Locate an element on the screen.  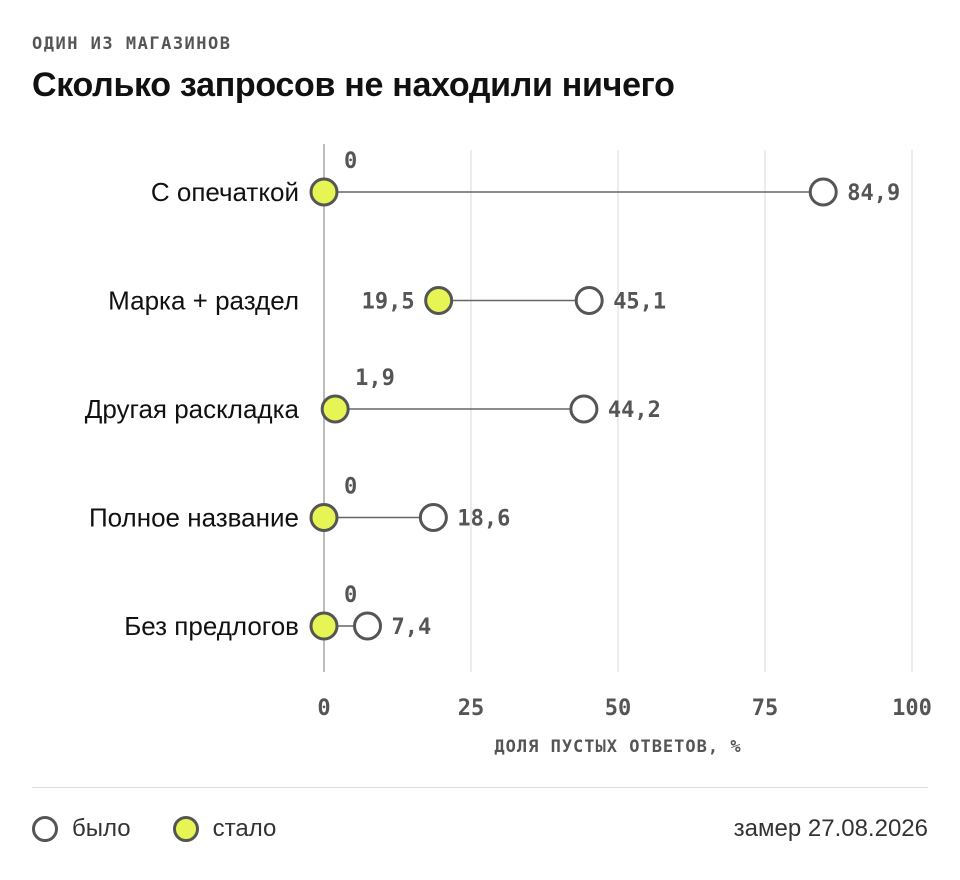
chart-title: Сколько запросов не находили ничего is located at coordinates (353, 85).